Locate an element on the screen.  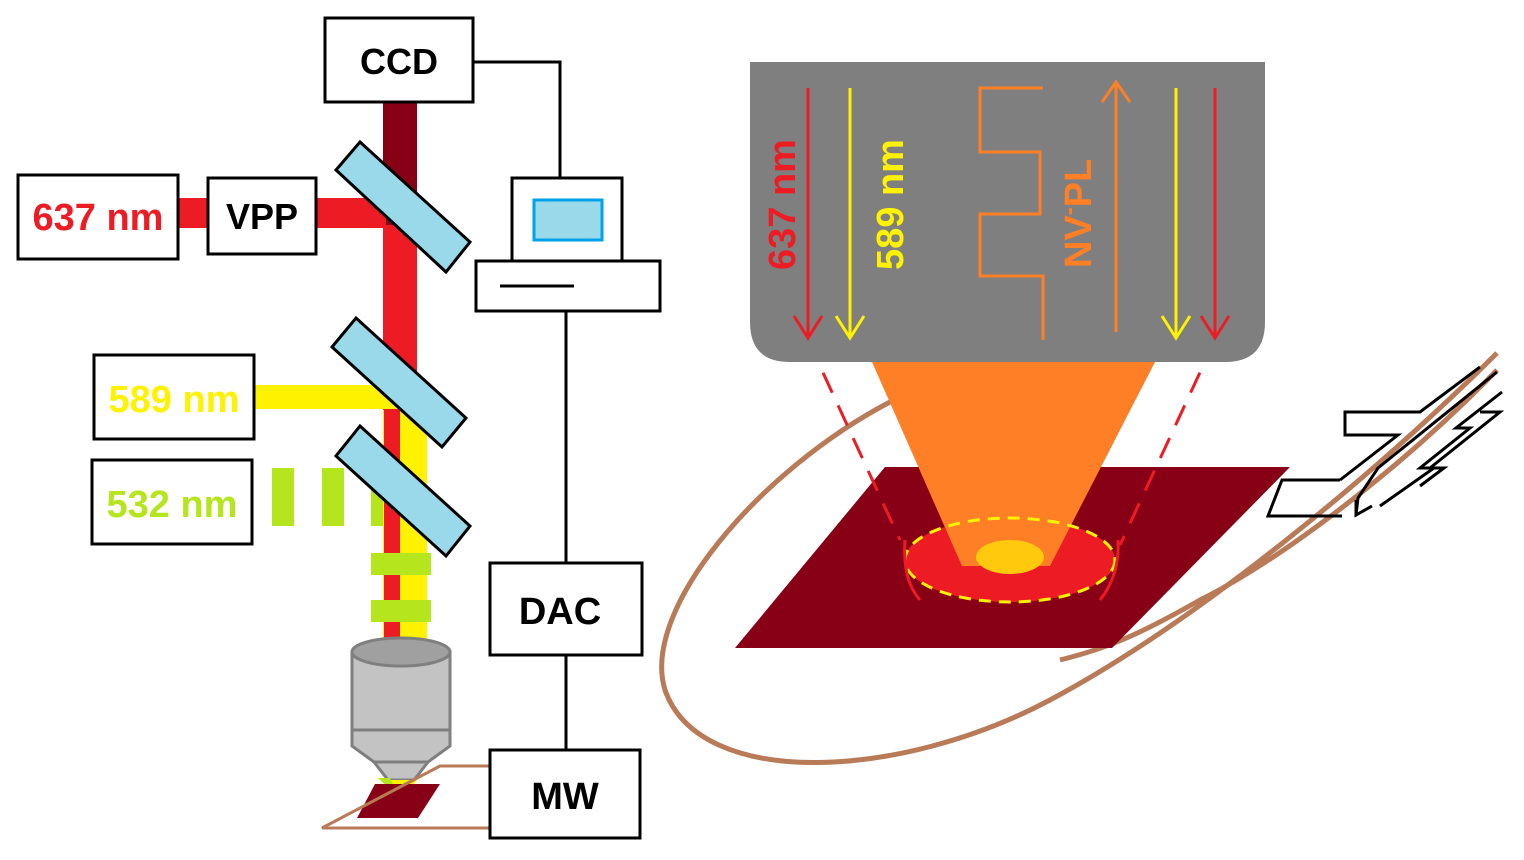
vpp-box is located at coordinates (262, 216).